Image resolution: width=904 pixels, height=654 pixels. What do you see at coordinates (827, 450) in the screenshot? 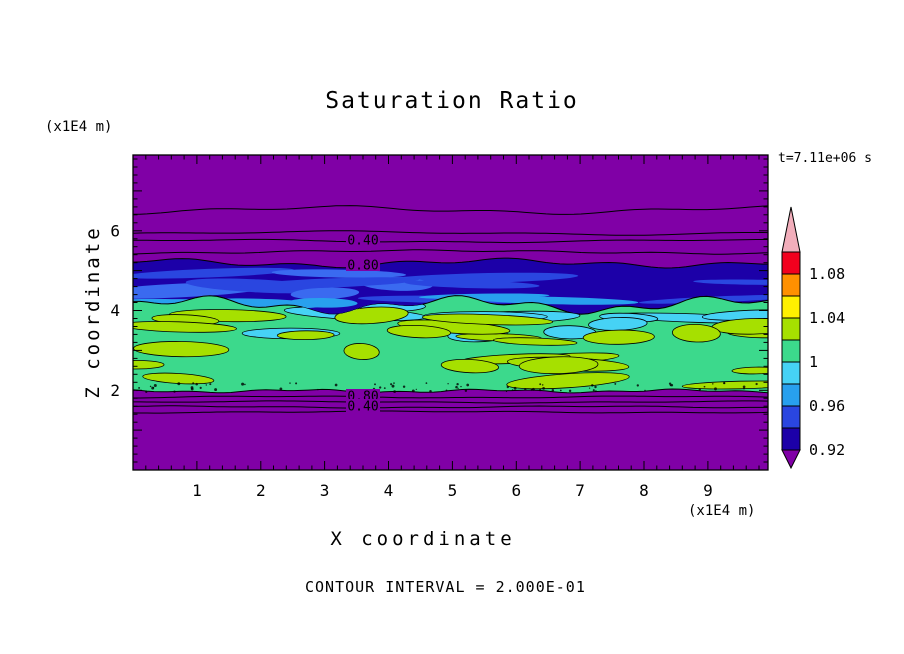
I see `colorbar-label: 0.92` at bounding box center [827, 450].